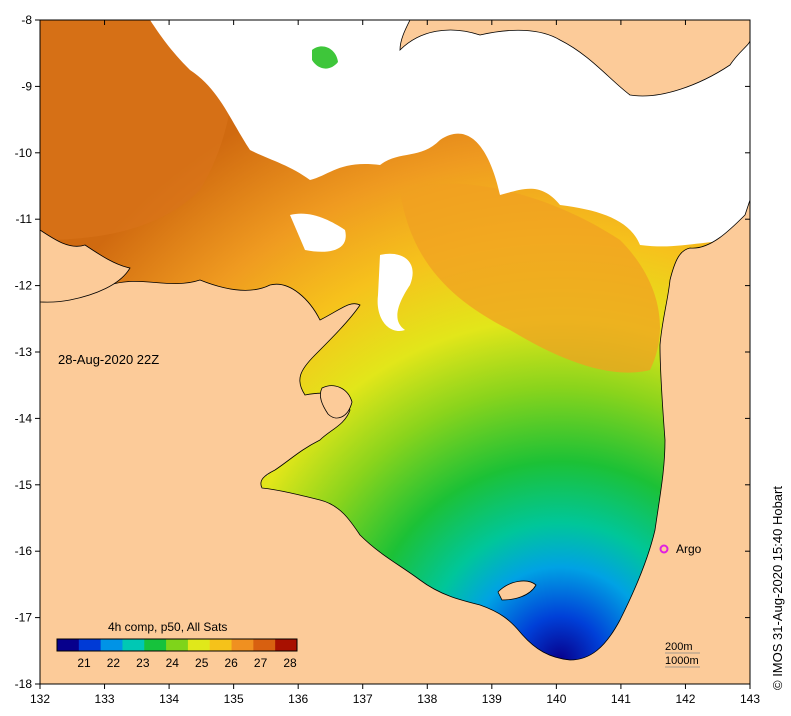  What do you see at coordinates (24, 286) in the screenshot?
I see `lat-tick-label: -12` at bounding box center [24, 286].